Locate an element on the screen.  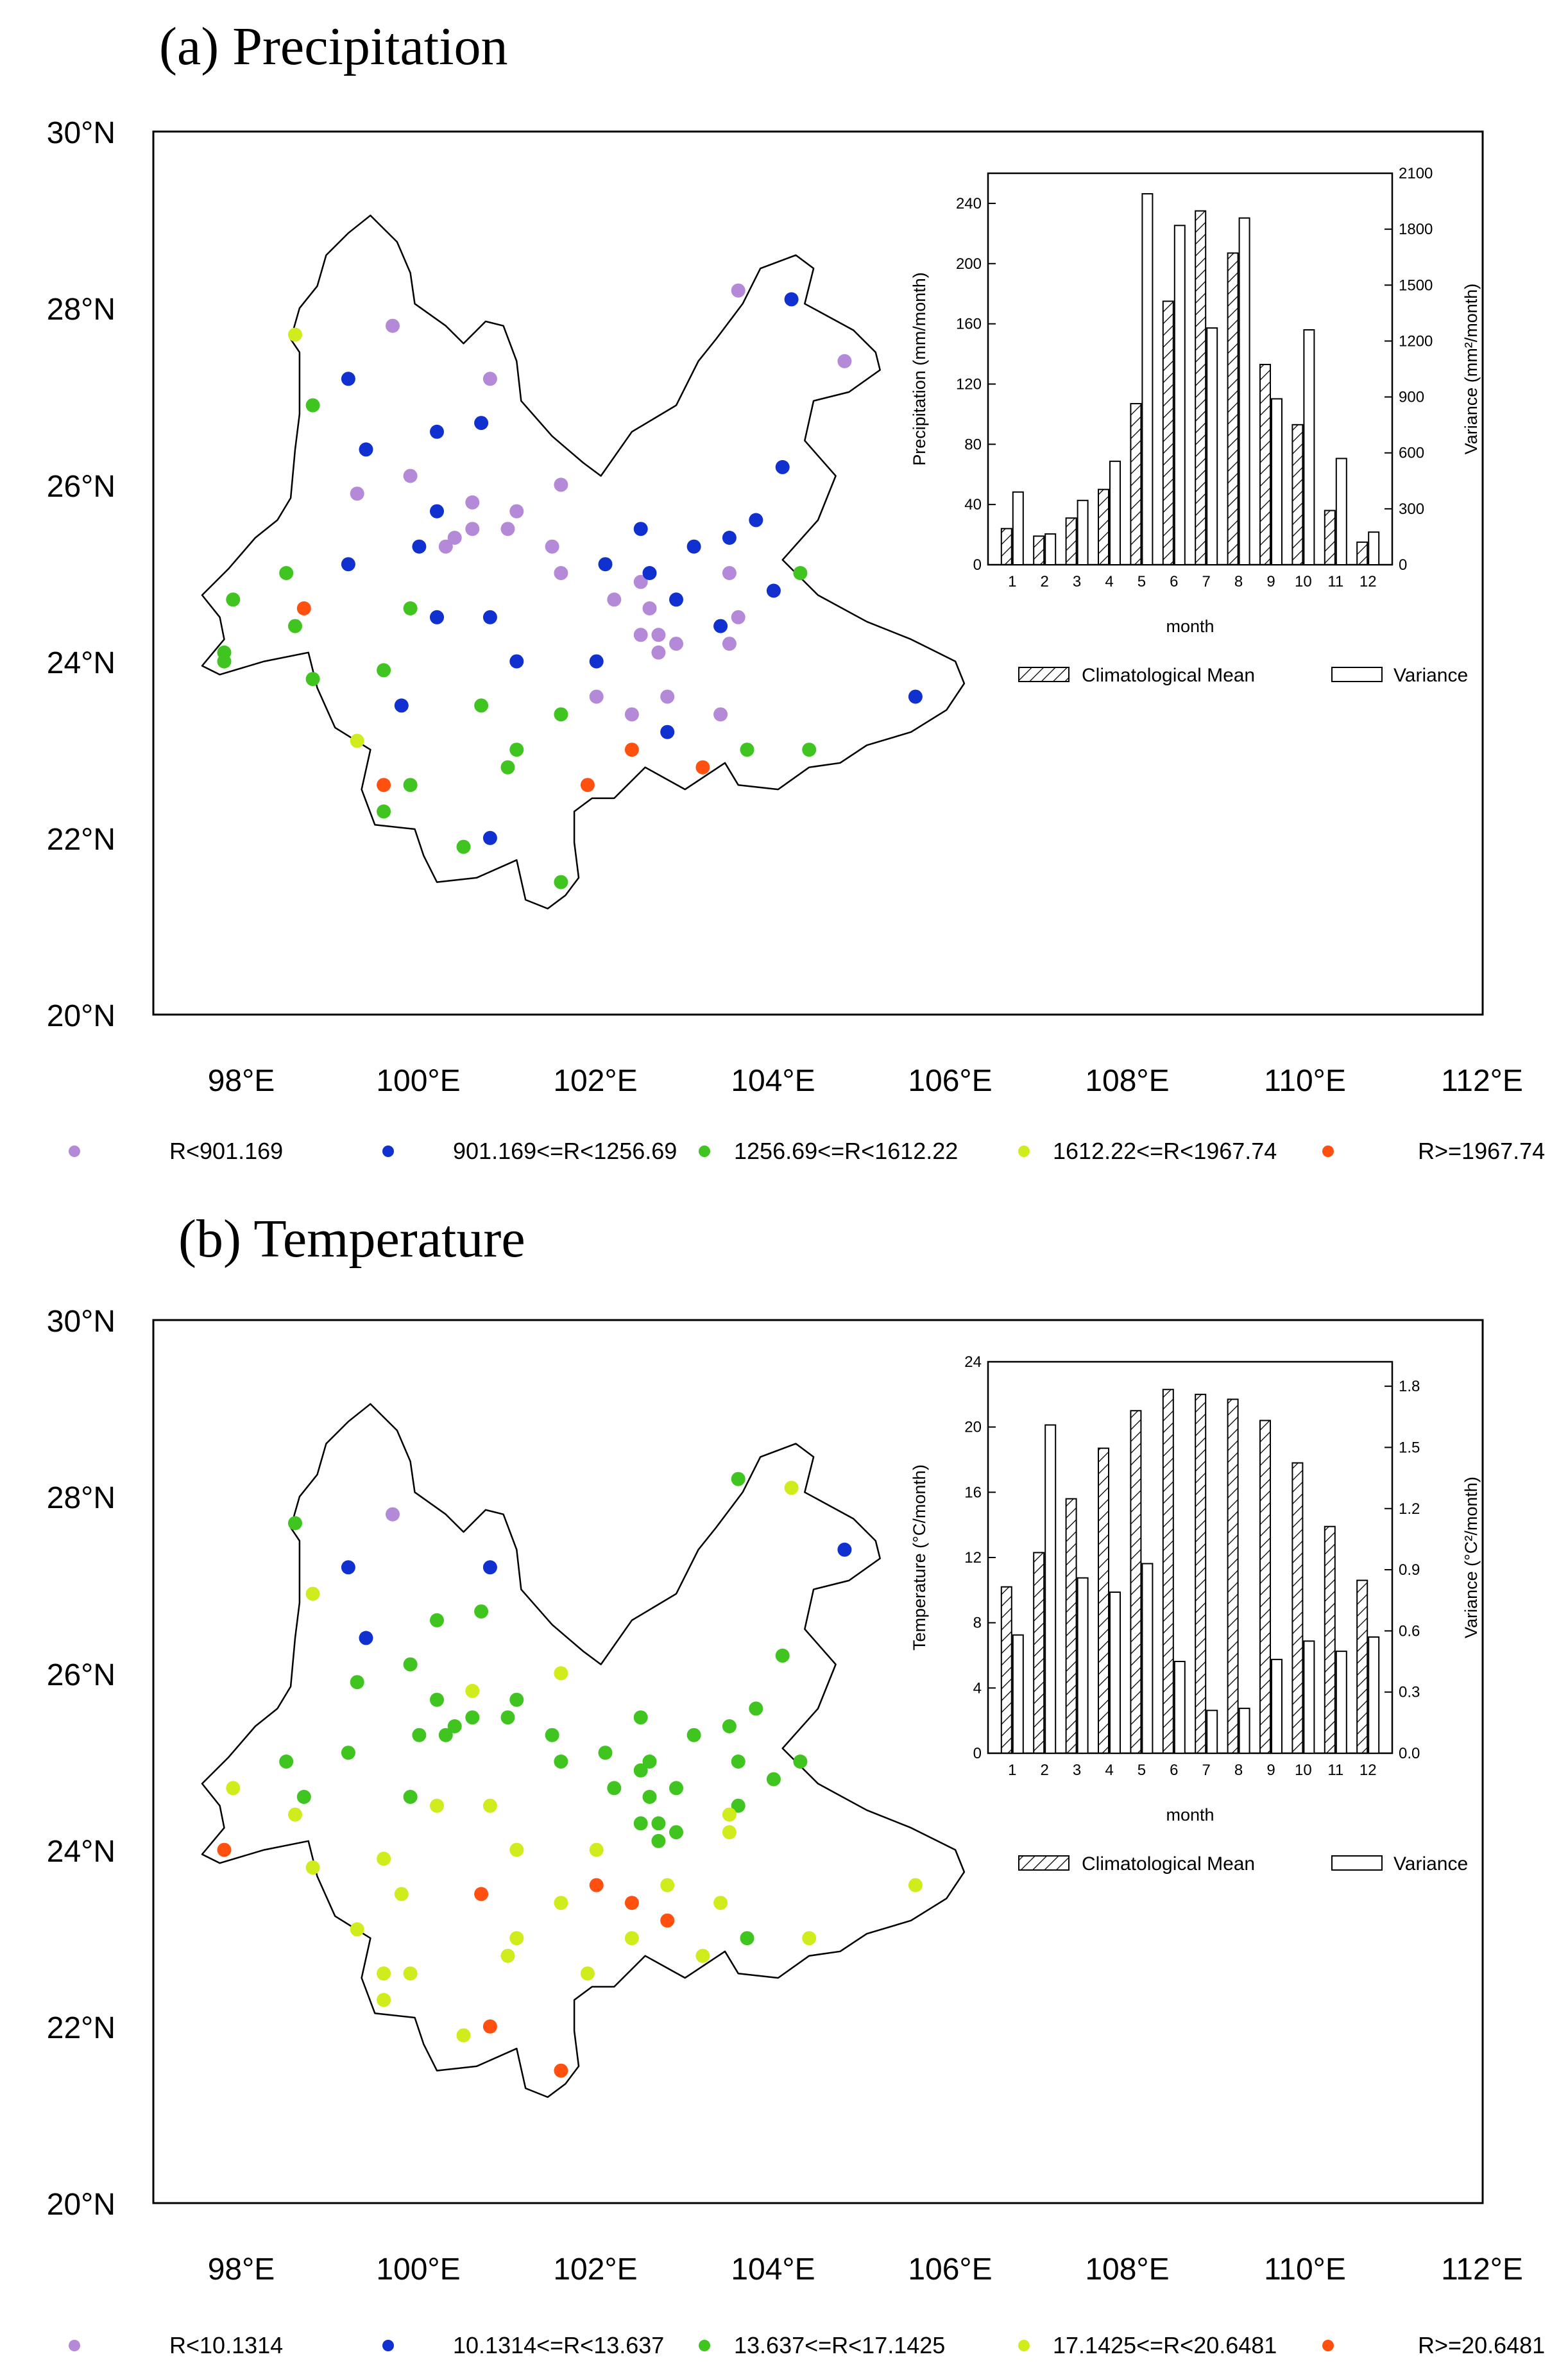
inset-legend-variance: Variance is located at coordinates (1430, 1864).